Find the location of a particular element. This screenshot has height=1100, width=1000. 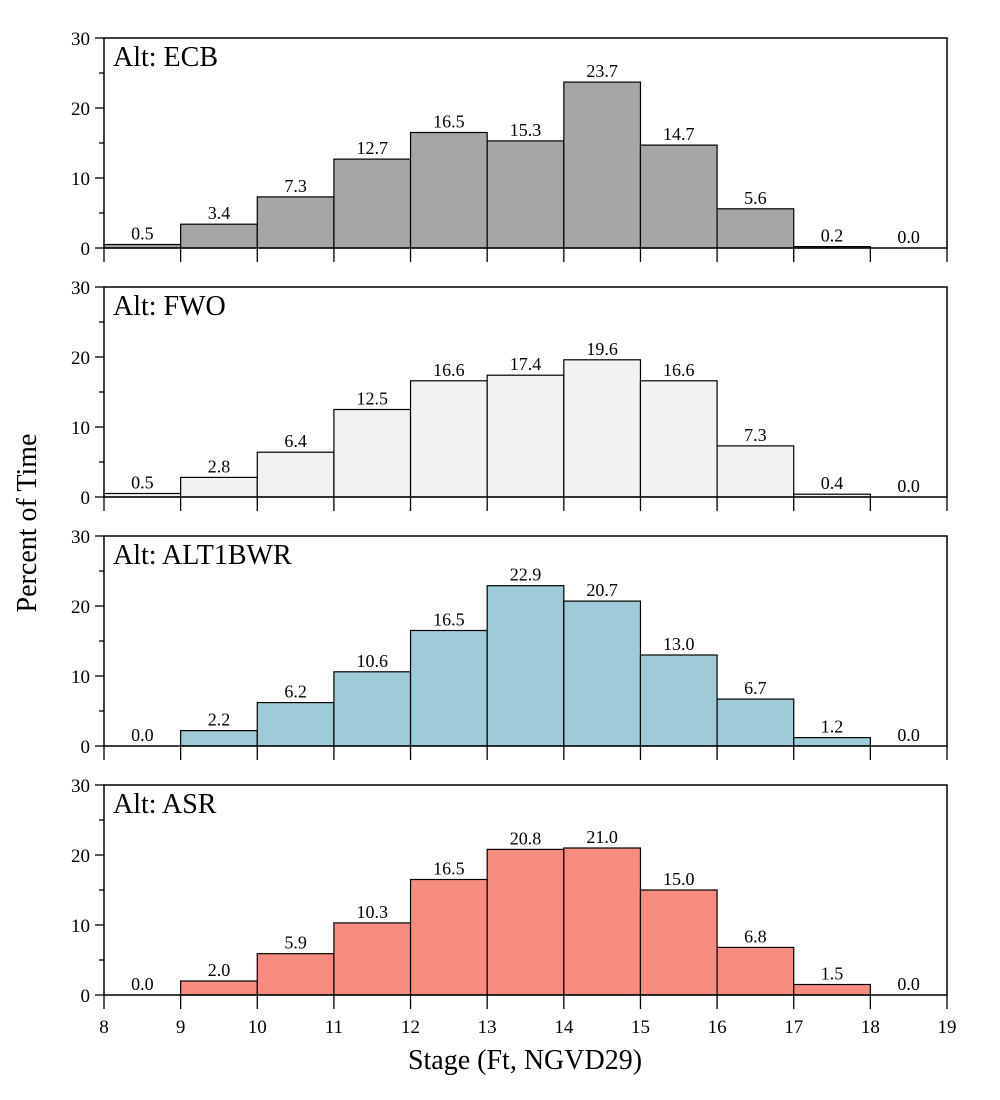

bar-data-label: 10.3 is located at coordinates (372, 912).